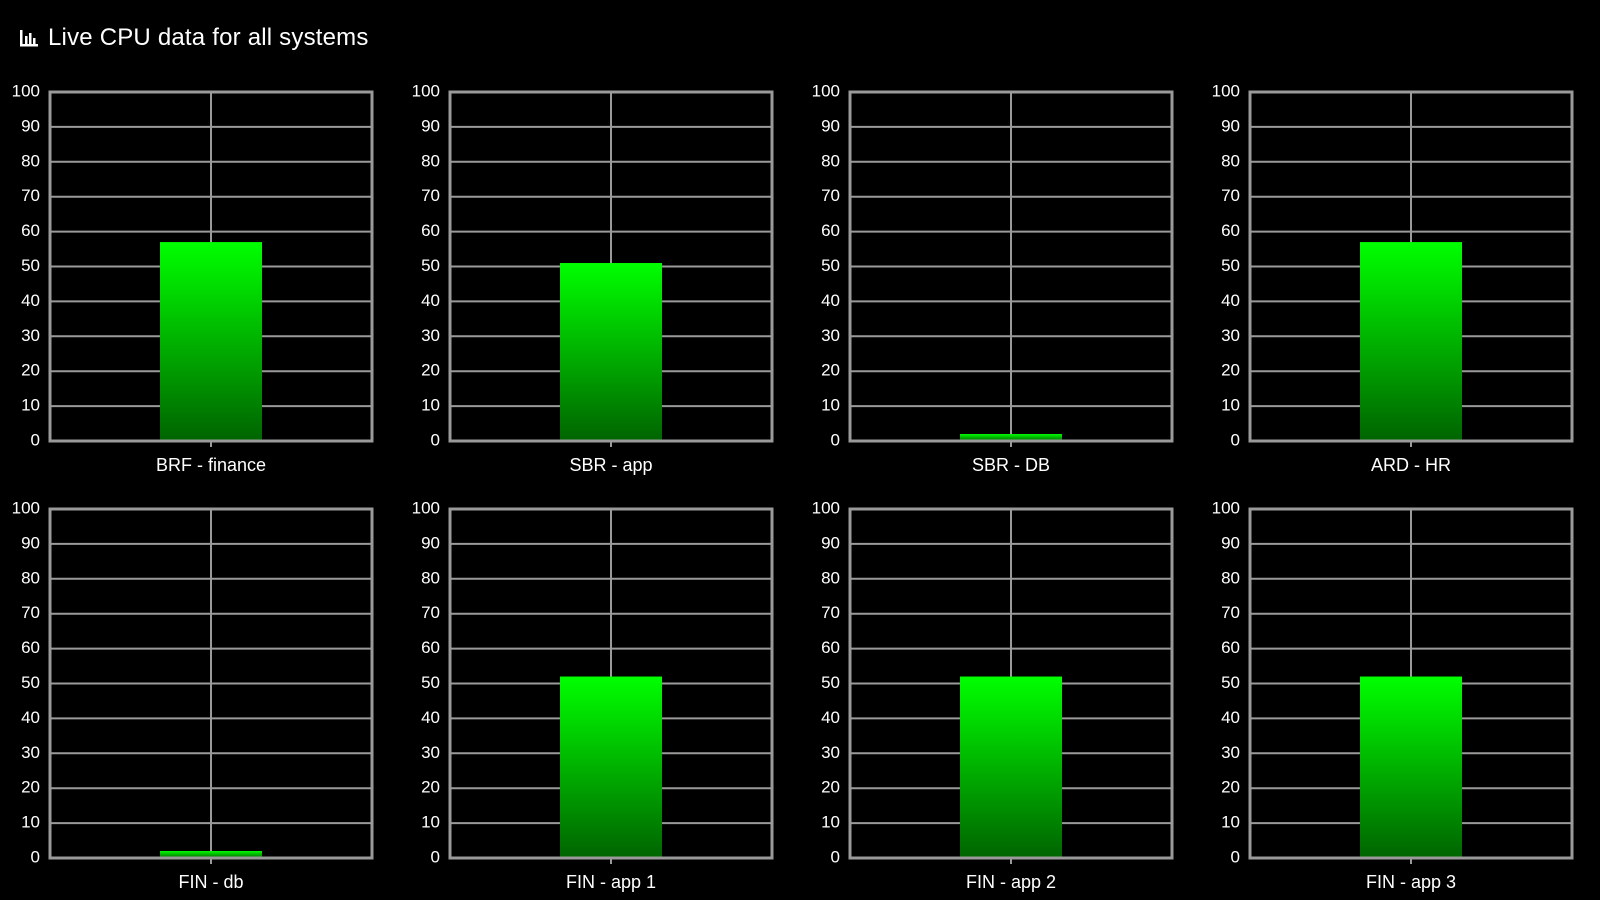  I want to click on page-header: Live CPU data for all systems, so click(193, 38).